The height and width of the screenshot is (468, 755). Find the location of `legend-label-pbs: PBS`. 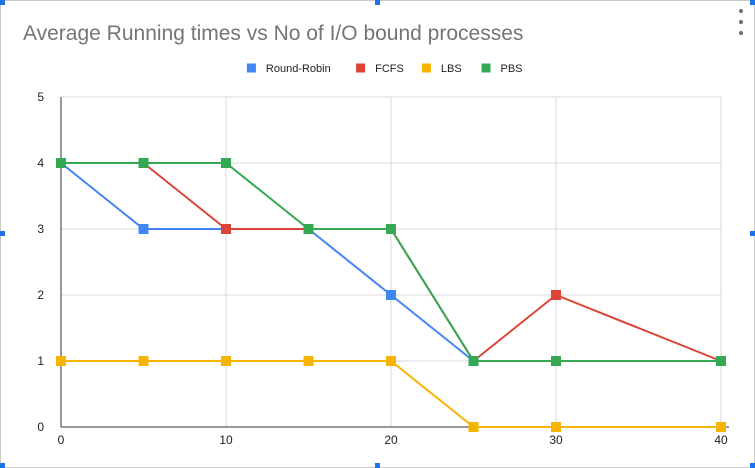

legend-label-pbs: PBS is located at coordinates (512, 69).